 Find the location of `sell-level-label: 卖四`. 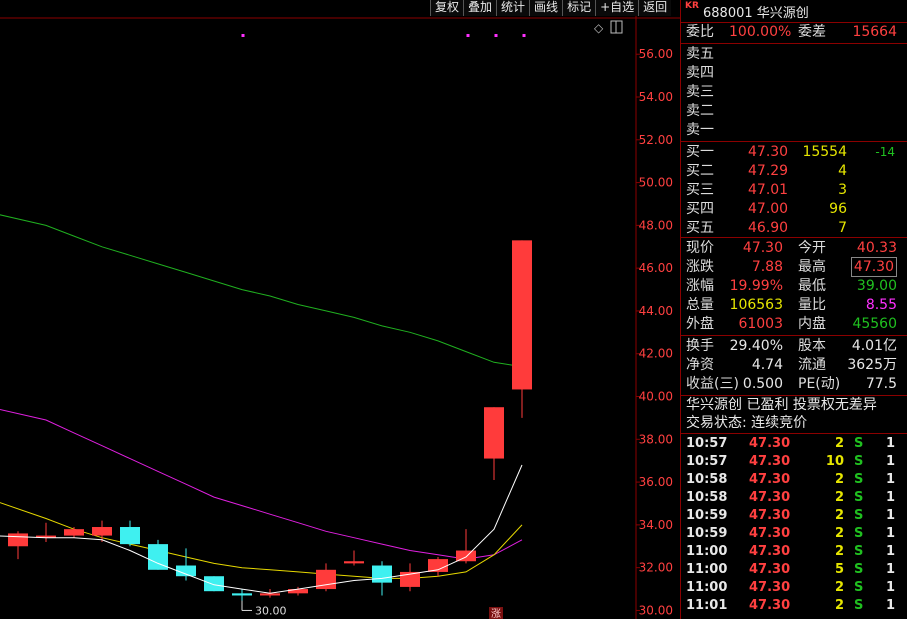

sell-level-label: 卖四 is located at coordinates (700, 73).